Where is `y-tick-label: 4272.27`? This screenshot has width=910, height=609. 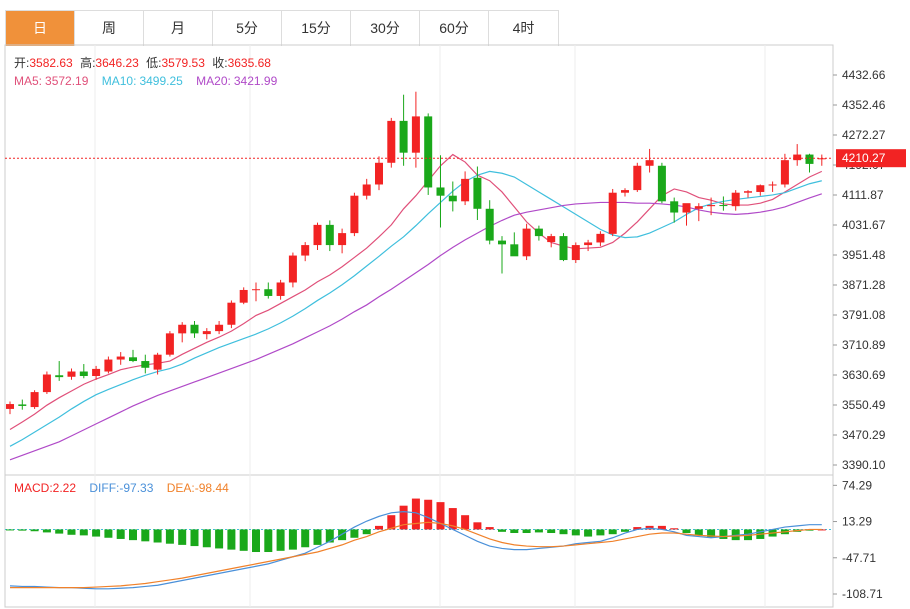
y-tick-label: 4272.27 is located at coordinates (864, 135).